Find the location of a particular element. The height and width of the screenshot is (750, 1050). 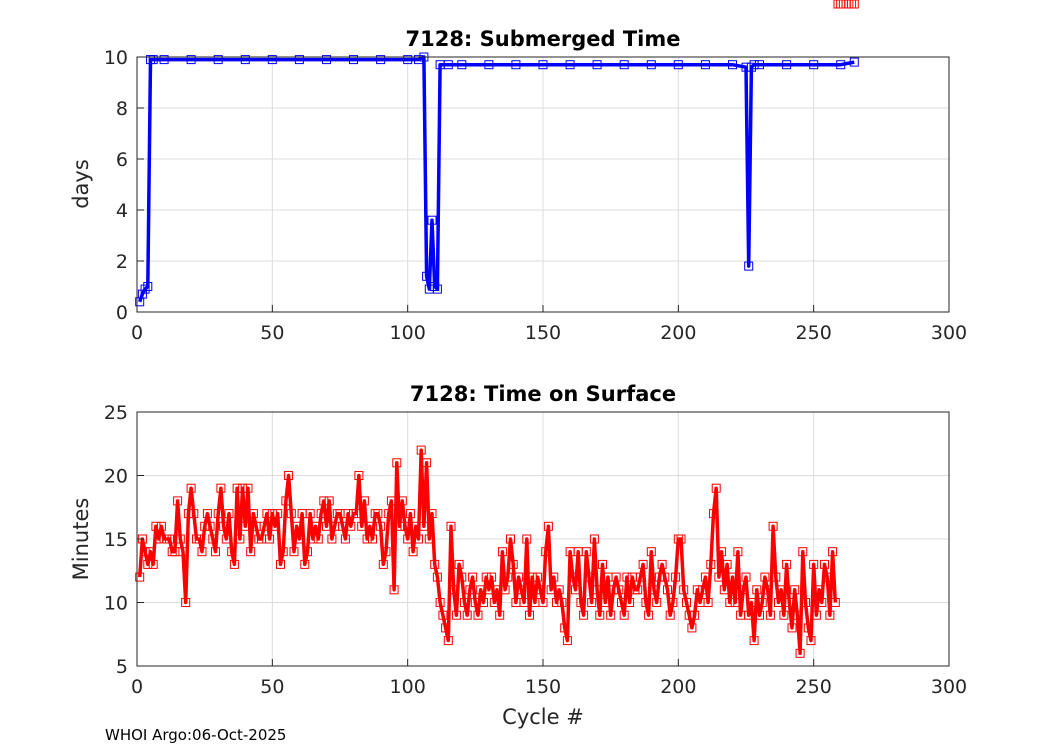

submerged-time-xtick-label: 100 is located at coordinates (408, 333).